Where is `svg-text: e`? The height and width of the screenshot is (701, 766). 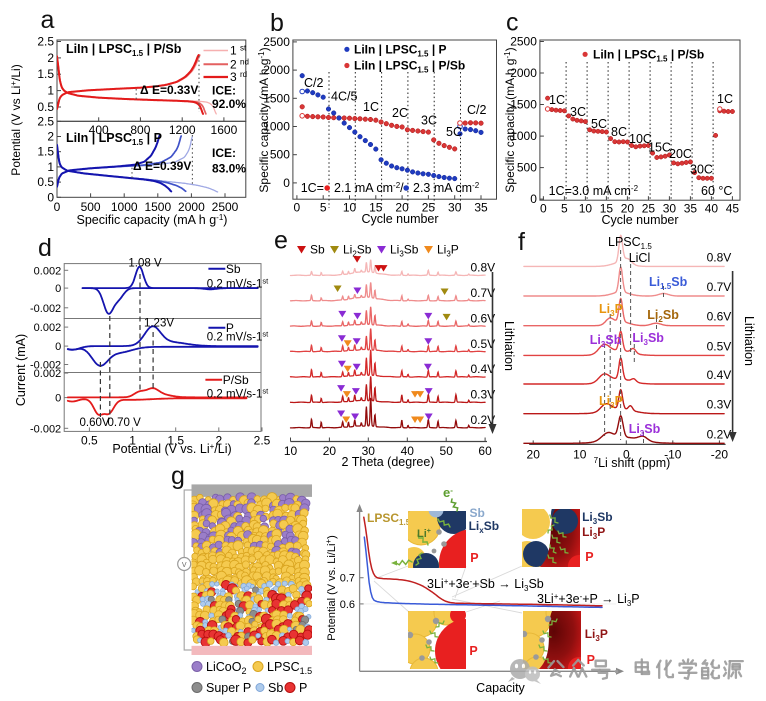 svg-text: e is located at coordinates (281, 241).